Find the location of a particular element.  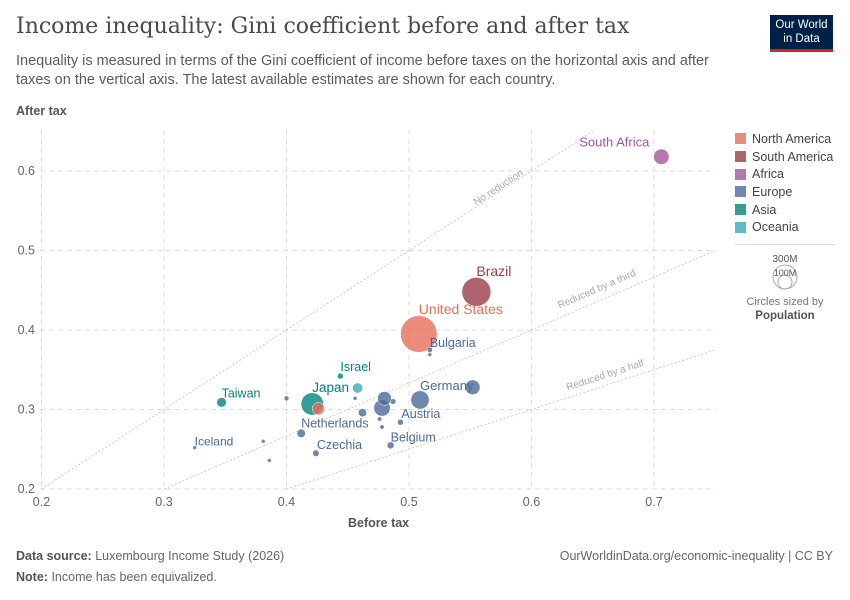

size-legend-caption: Circles sized by is located at coordinates (785, 302).